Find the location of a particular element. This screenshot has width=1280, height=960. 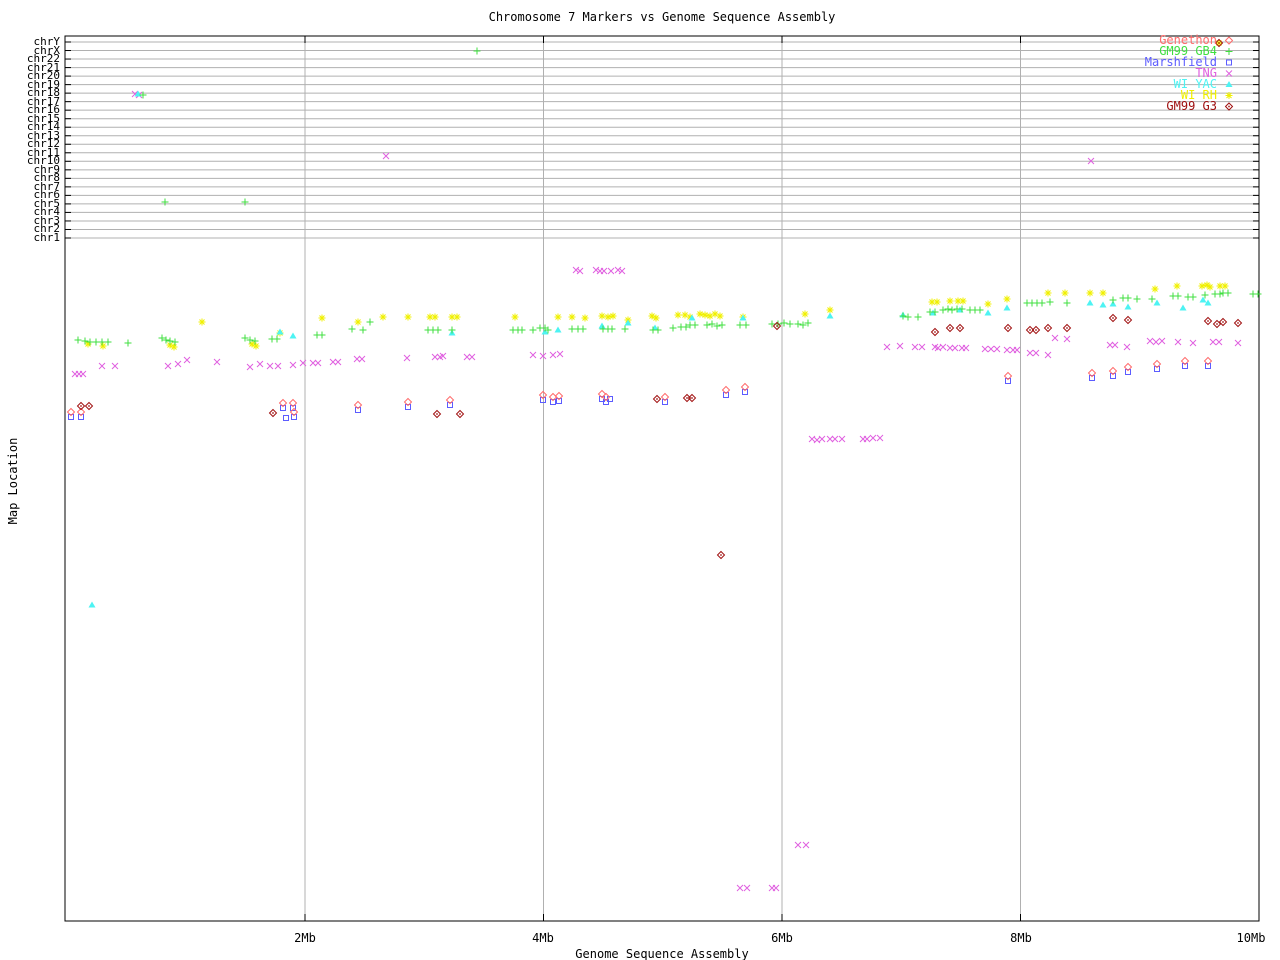

legend-item-marshfield: Marshfield is located at coordinates (1190, 62).